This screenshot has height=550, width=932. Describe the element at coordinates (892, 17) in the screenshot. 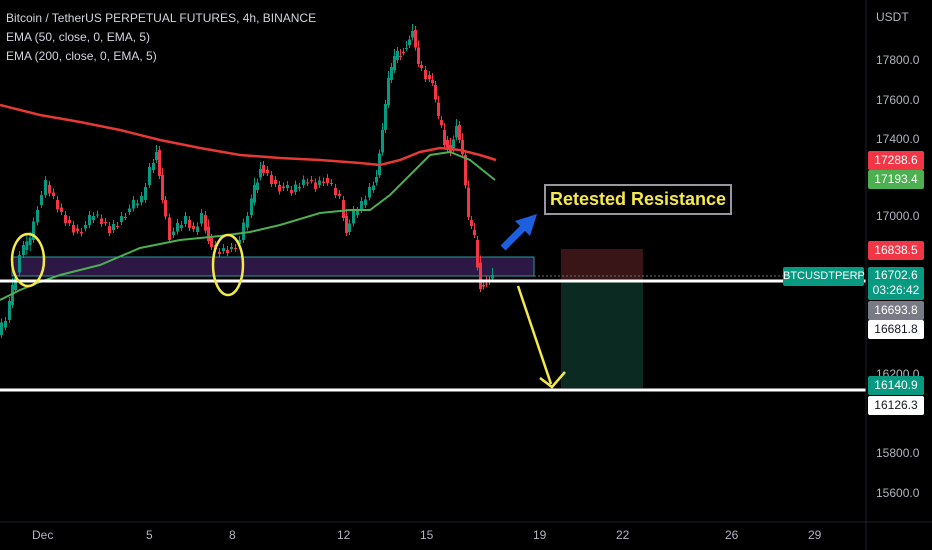

I see `currency-label: USDT` at that location.